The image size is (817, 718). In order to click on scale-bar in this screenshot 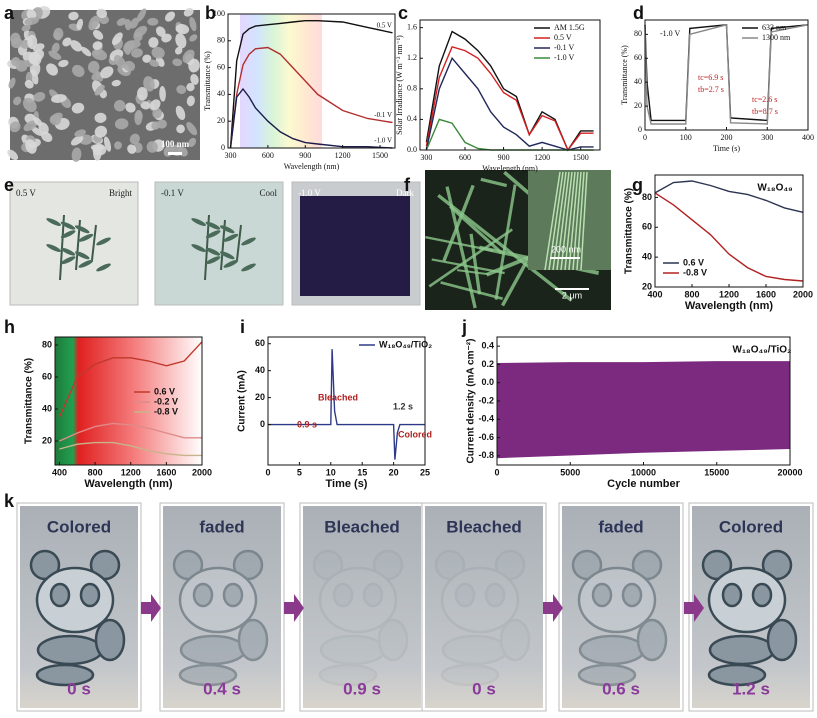, I will do `click(175, 153)`.